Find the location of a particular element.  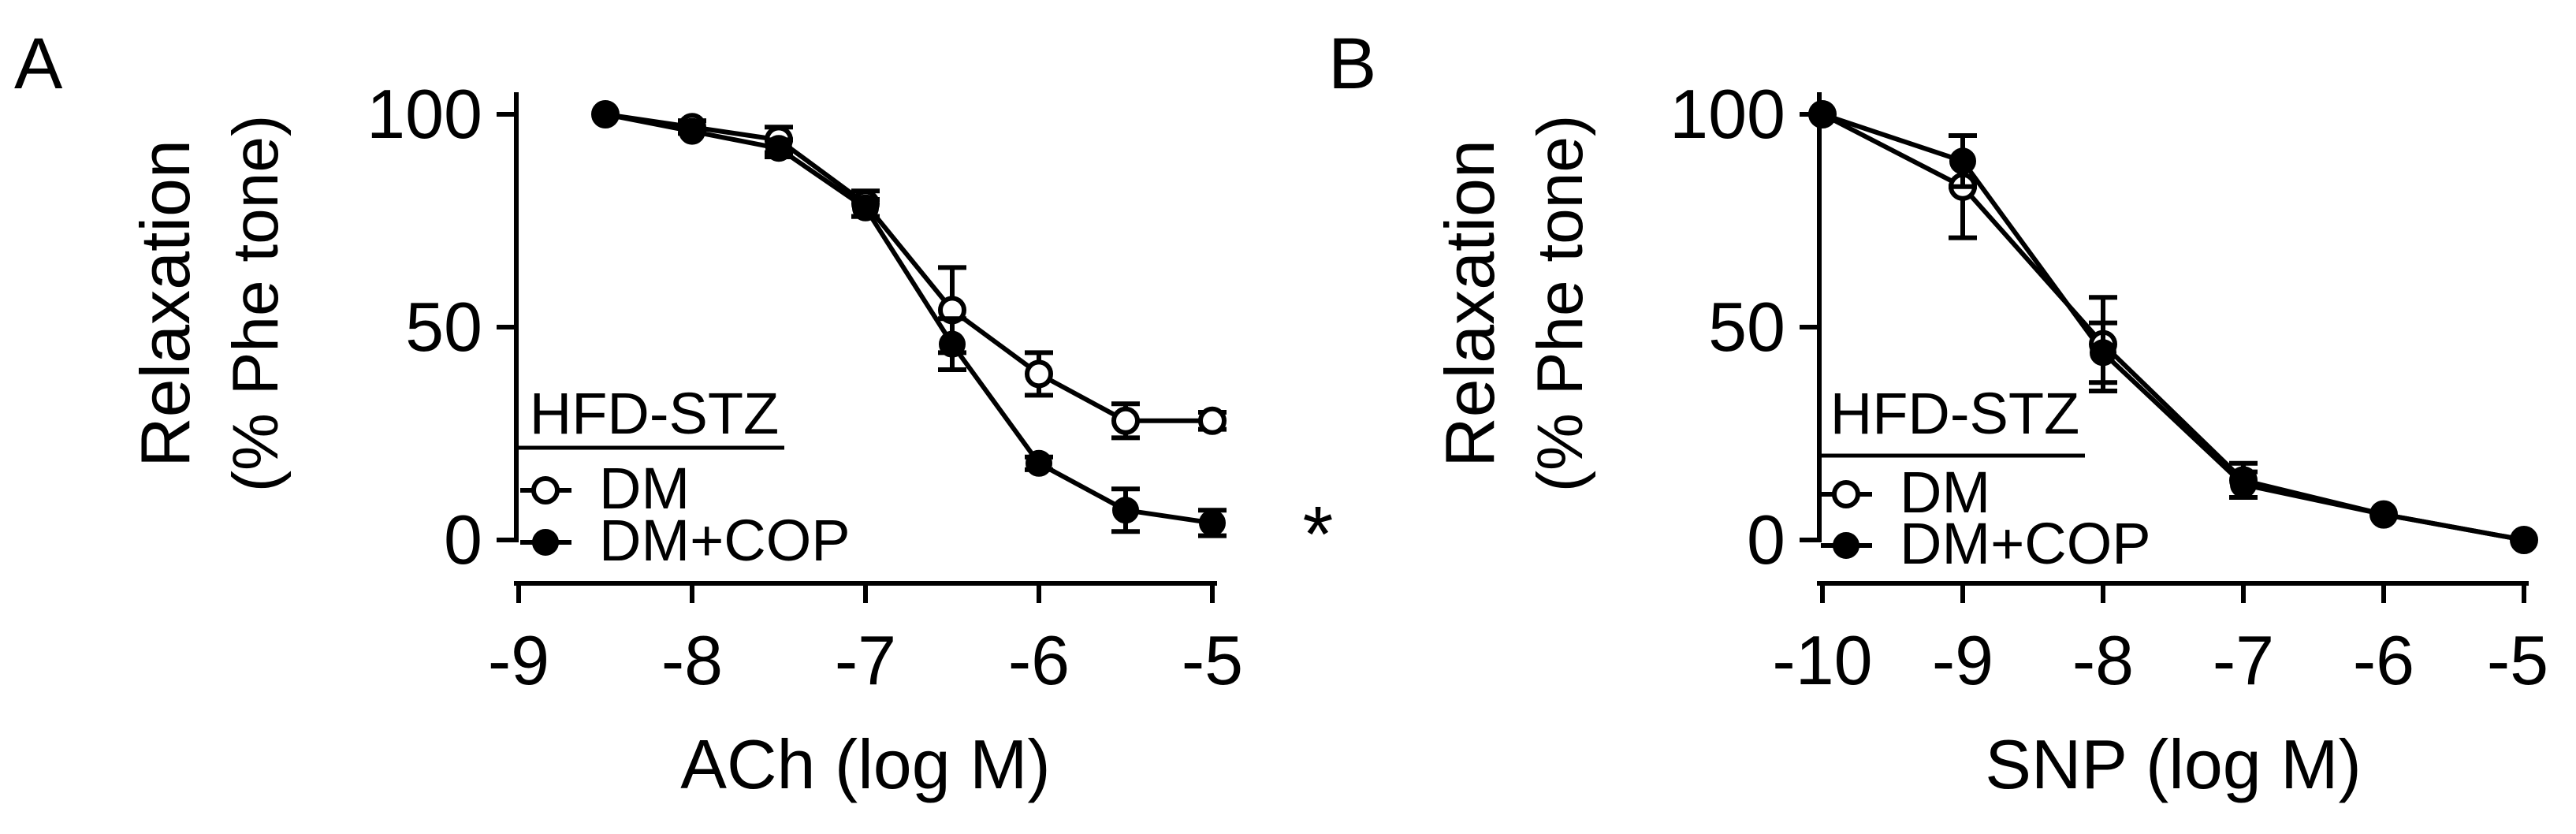

panel-a-ylabel-line2: (% Phe tone) is located at coordinates (256, 304).